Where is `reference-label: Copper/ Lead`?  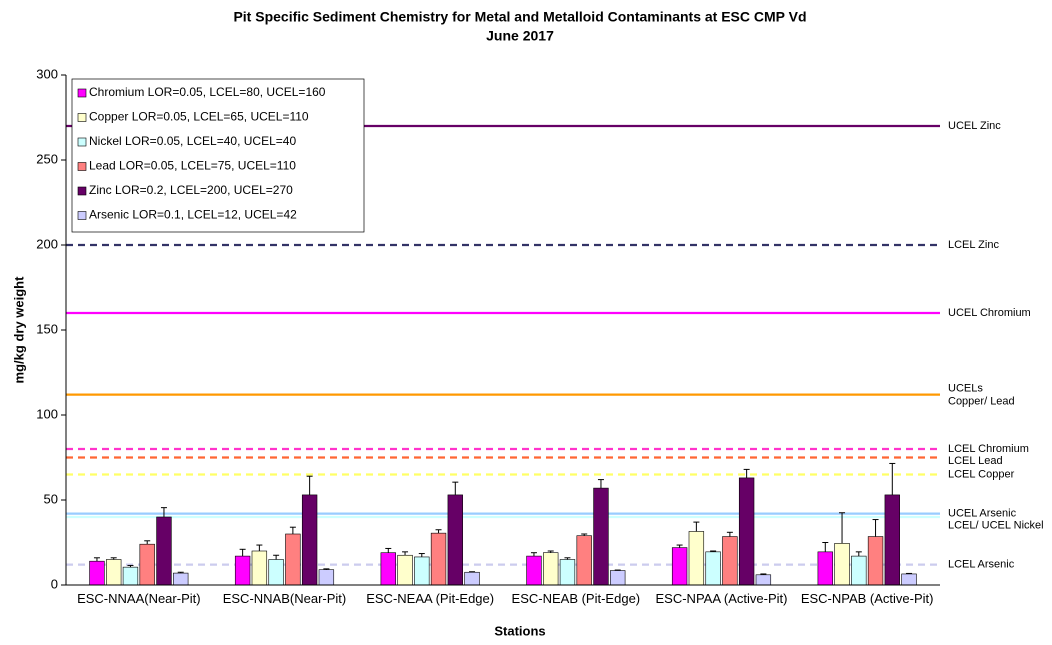 reference-label: Copper/ Lead is located at coordinates (981, 402).